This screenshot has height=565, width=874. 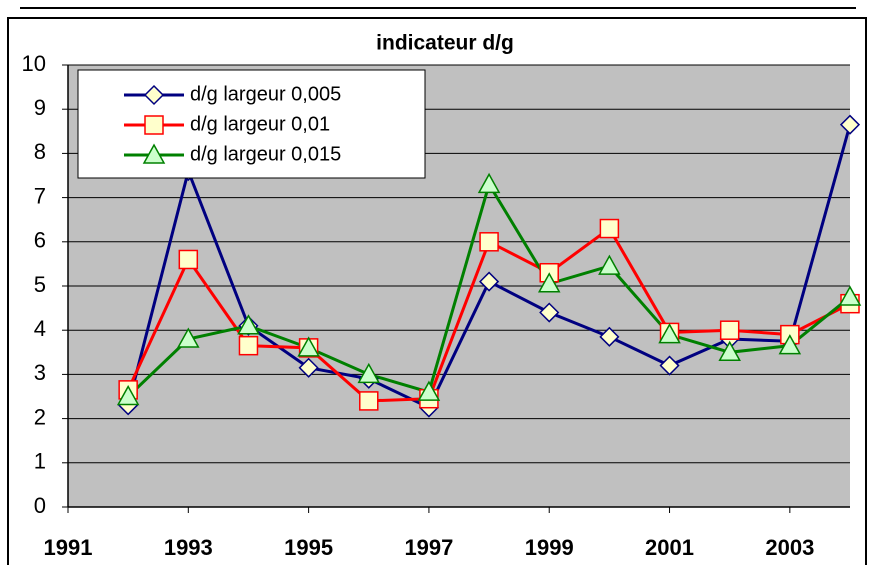 What do you see at coordinates (40, 240) in the screenshot?
I see `y-tick-label: 6` at bounding box center [40, 240].